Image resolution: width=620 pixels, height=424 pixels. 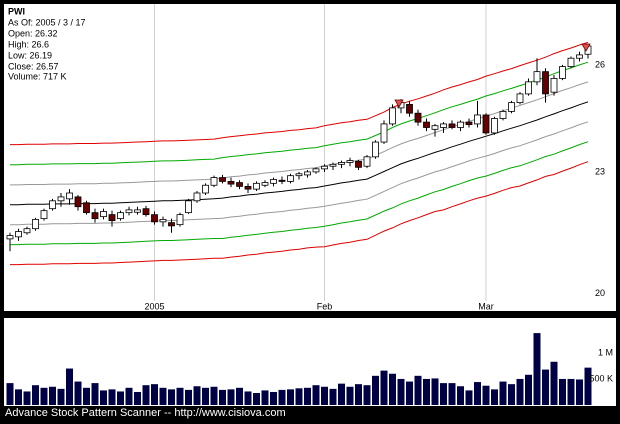 I want to click on info-line: High: 26.6, so click(x=28, y=44).